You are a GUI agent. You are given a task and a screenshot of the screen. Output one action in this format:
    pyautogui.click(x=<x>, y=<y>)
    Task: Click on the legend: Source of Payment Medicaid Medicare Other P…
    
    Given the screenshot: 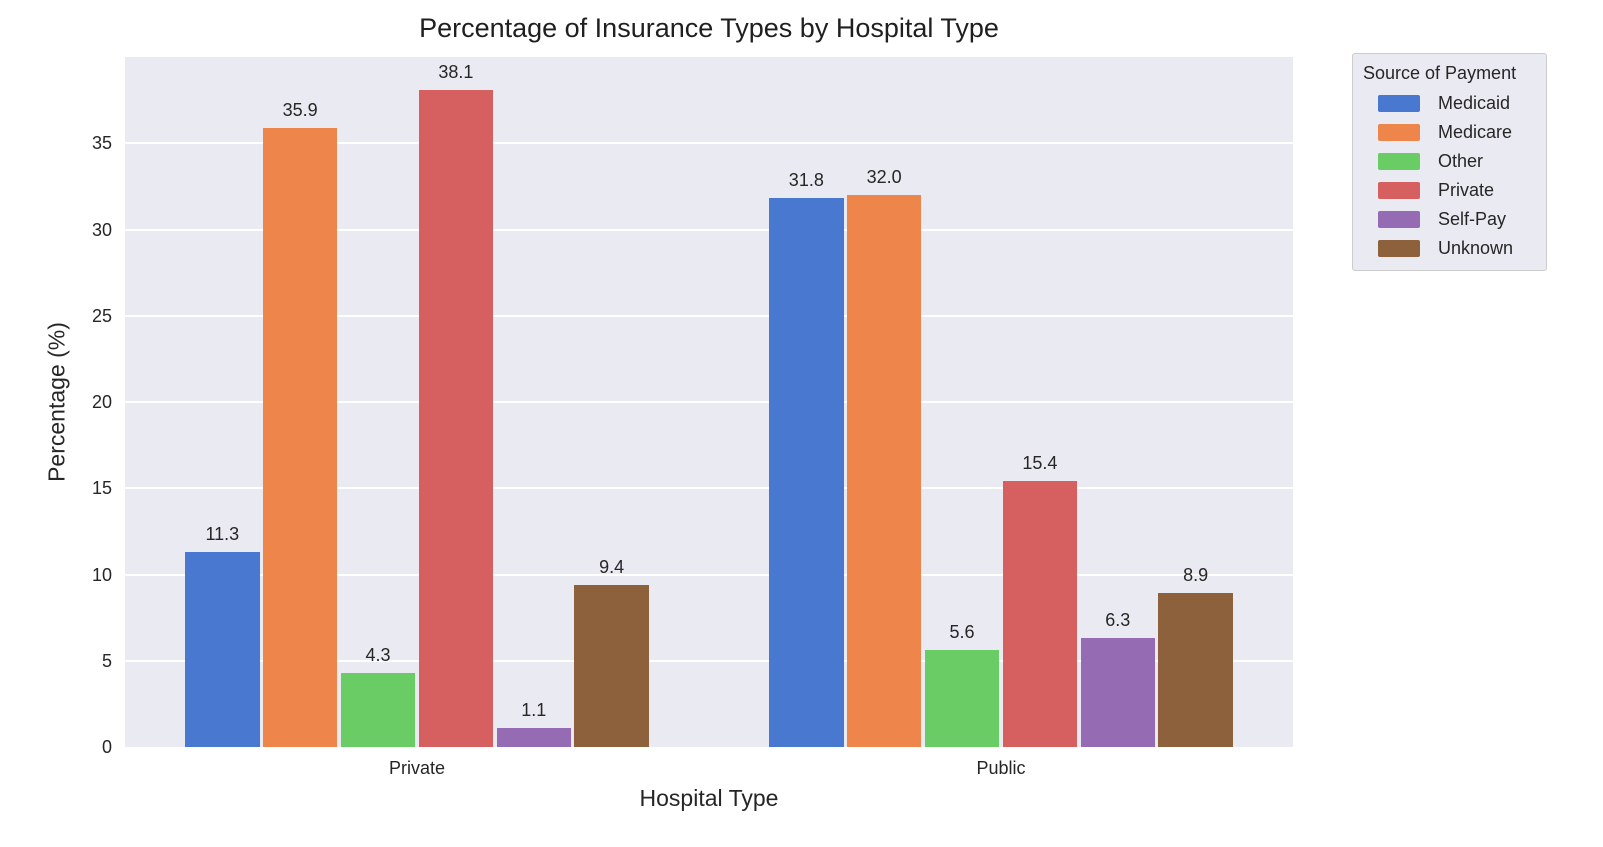 What is the action you would take?
    pyautogui.click(x=1449, y=162)
    